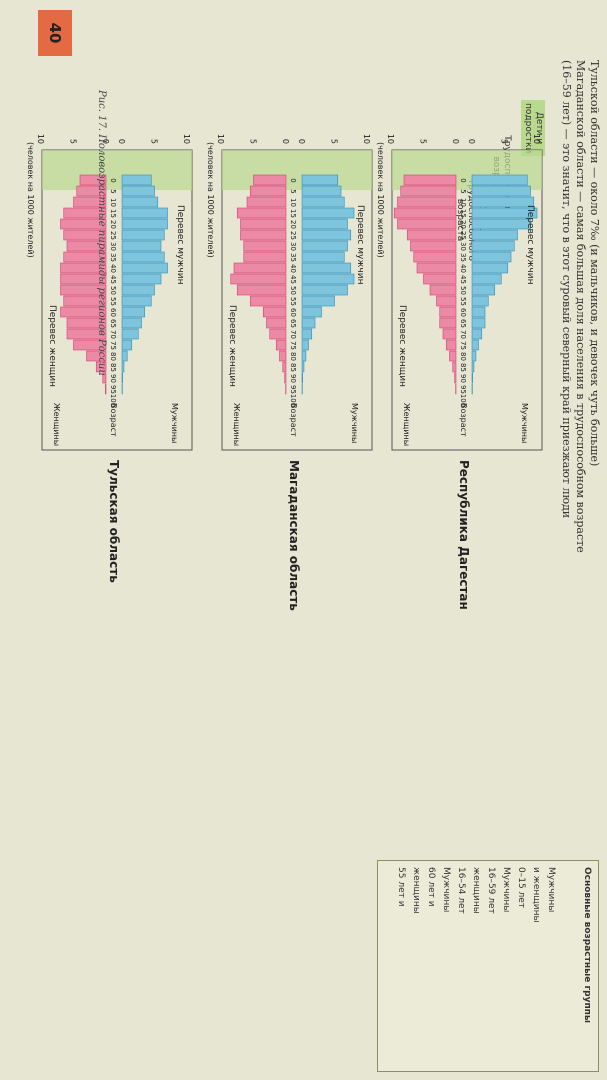 The height and width of the screenshot is (1080, 607). I want to click on age-tick-label: 90, so click(293, 378).